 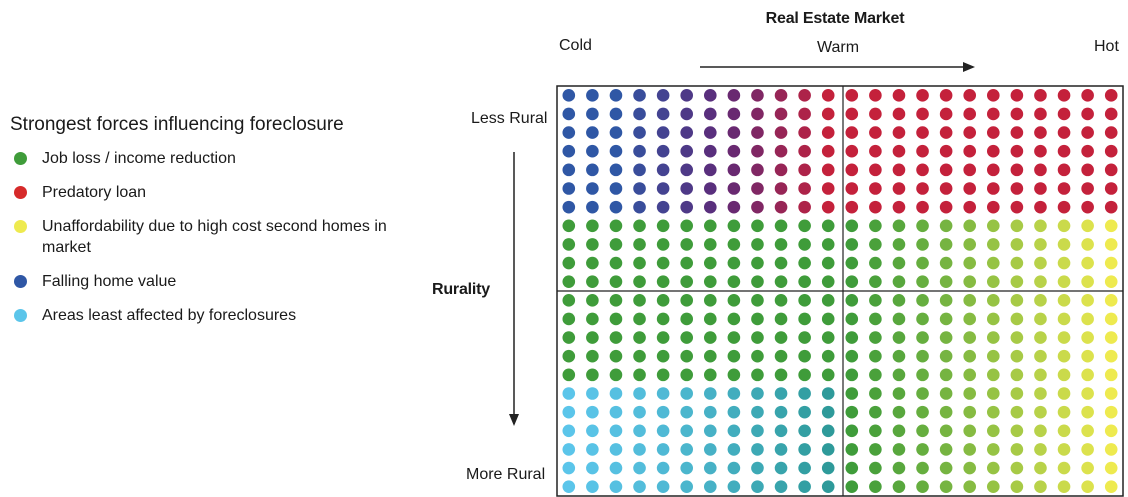 I want to click on market-label-warm: Warm, so click(x=838, y=47).